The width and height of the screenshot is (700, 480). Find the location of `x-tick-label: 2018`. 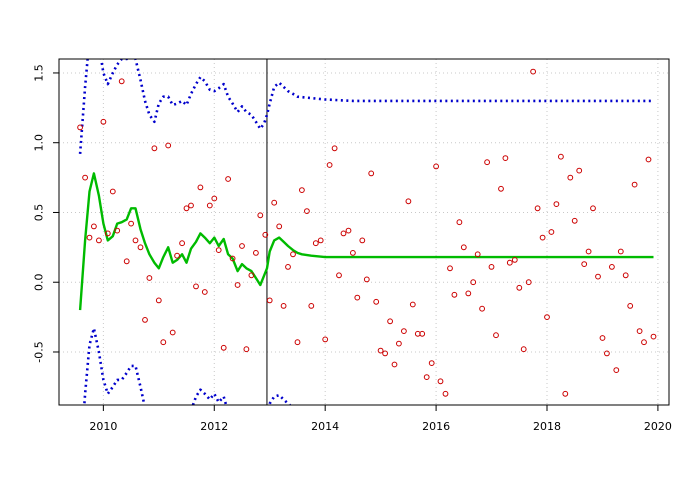

x-tick-label: 2018 is located at coordinates (547, 426).